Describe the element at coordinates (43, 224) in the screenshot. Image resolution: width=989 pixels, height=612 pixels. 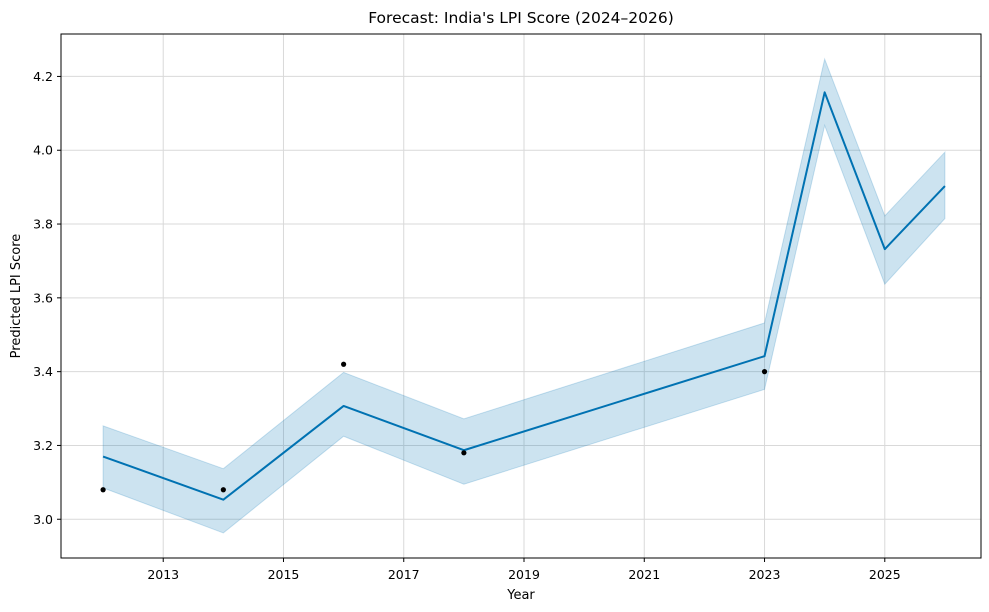
I see `y-tick-label: 3.8` at that location.